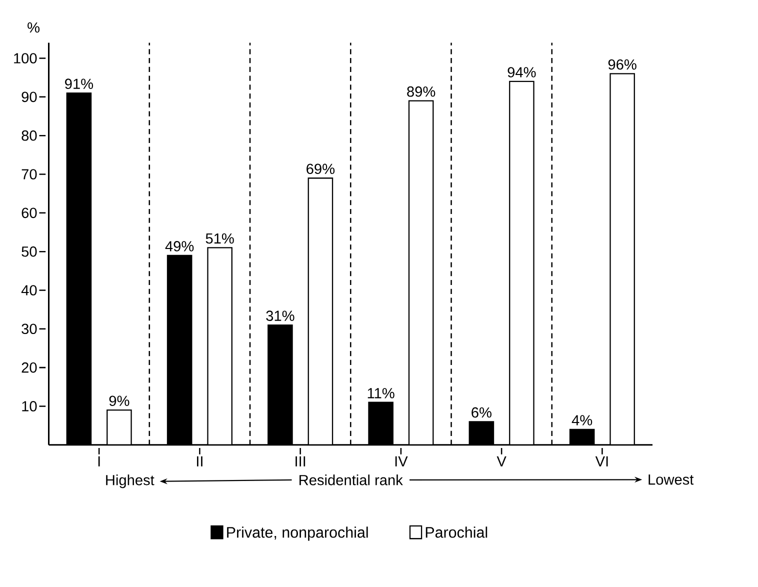  Describe the element at coordinates (280, 315) in the screenshot. I see `data-label: 31%` at that location.